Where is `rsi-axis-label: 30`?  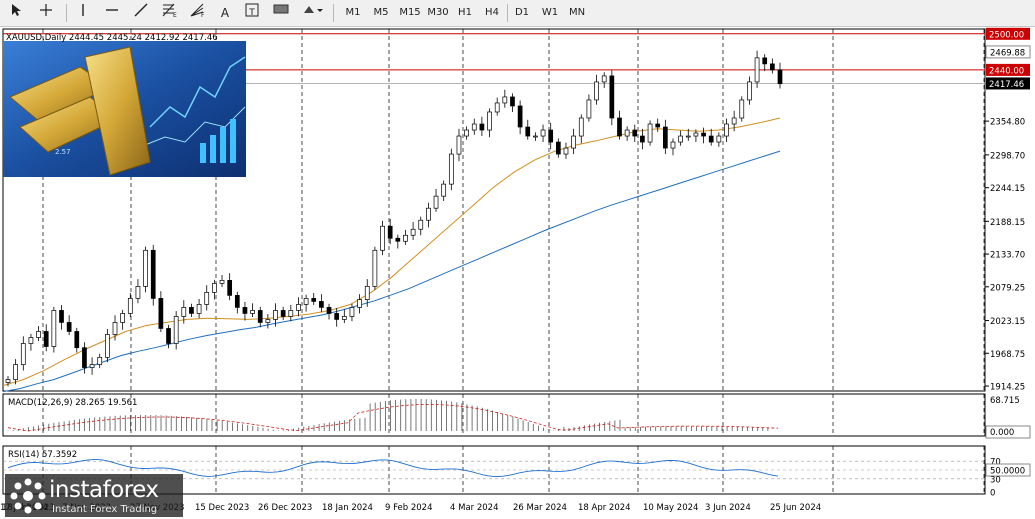
rsi-axis-label: 30 is located at coordinates (995, 480).